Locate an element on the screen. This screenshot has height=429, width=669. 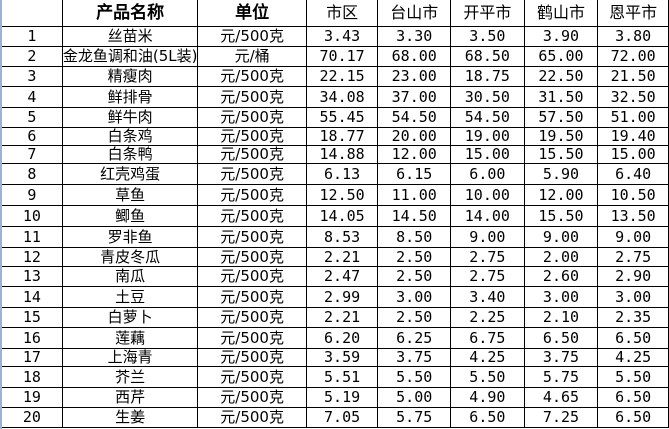
cell-enping: 10.50 is located at coordinates (633, 195).